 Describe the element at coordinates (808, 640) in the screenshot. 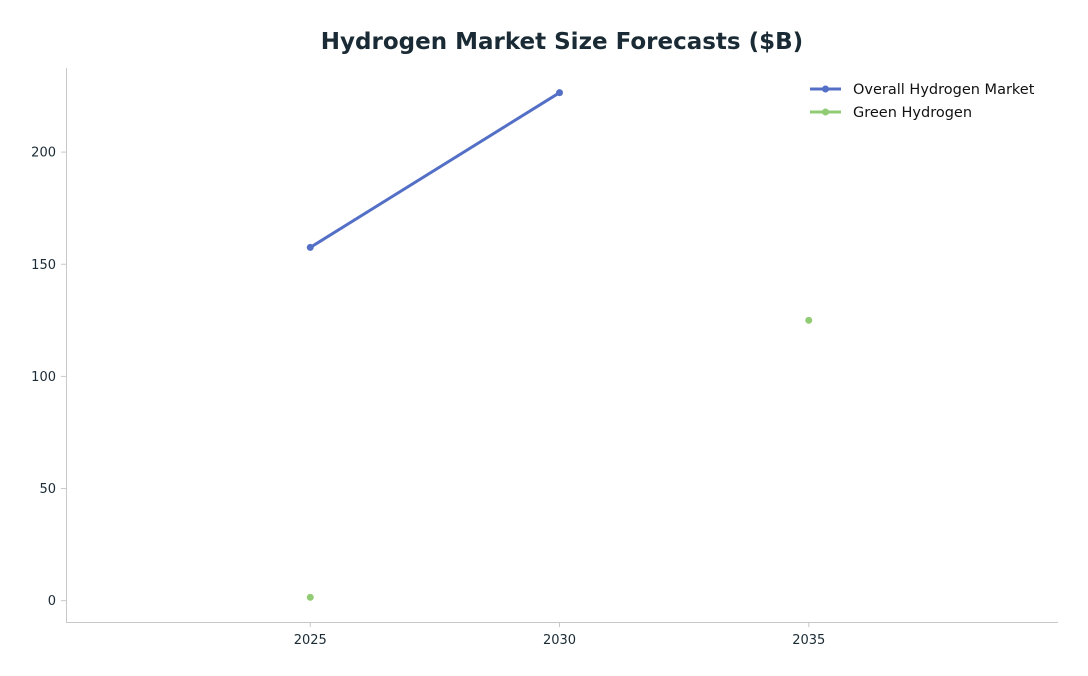

I see `x-tick-label: 2035` at that location.